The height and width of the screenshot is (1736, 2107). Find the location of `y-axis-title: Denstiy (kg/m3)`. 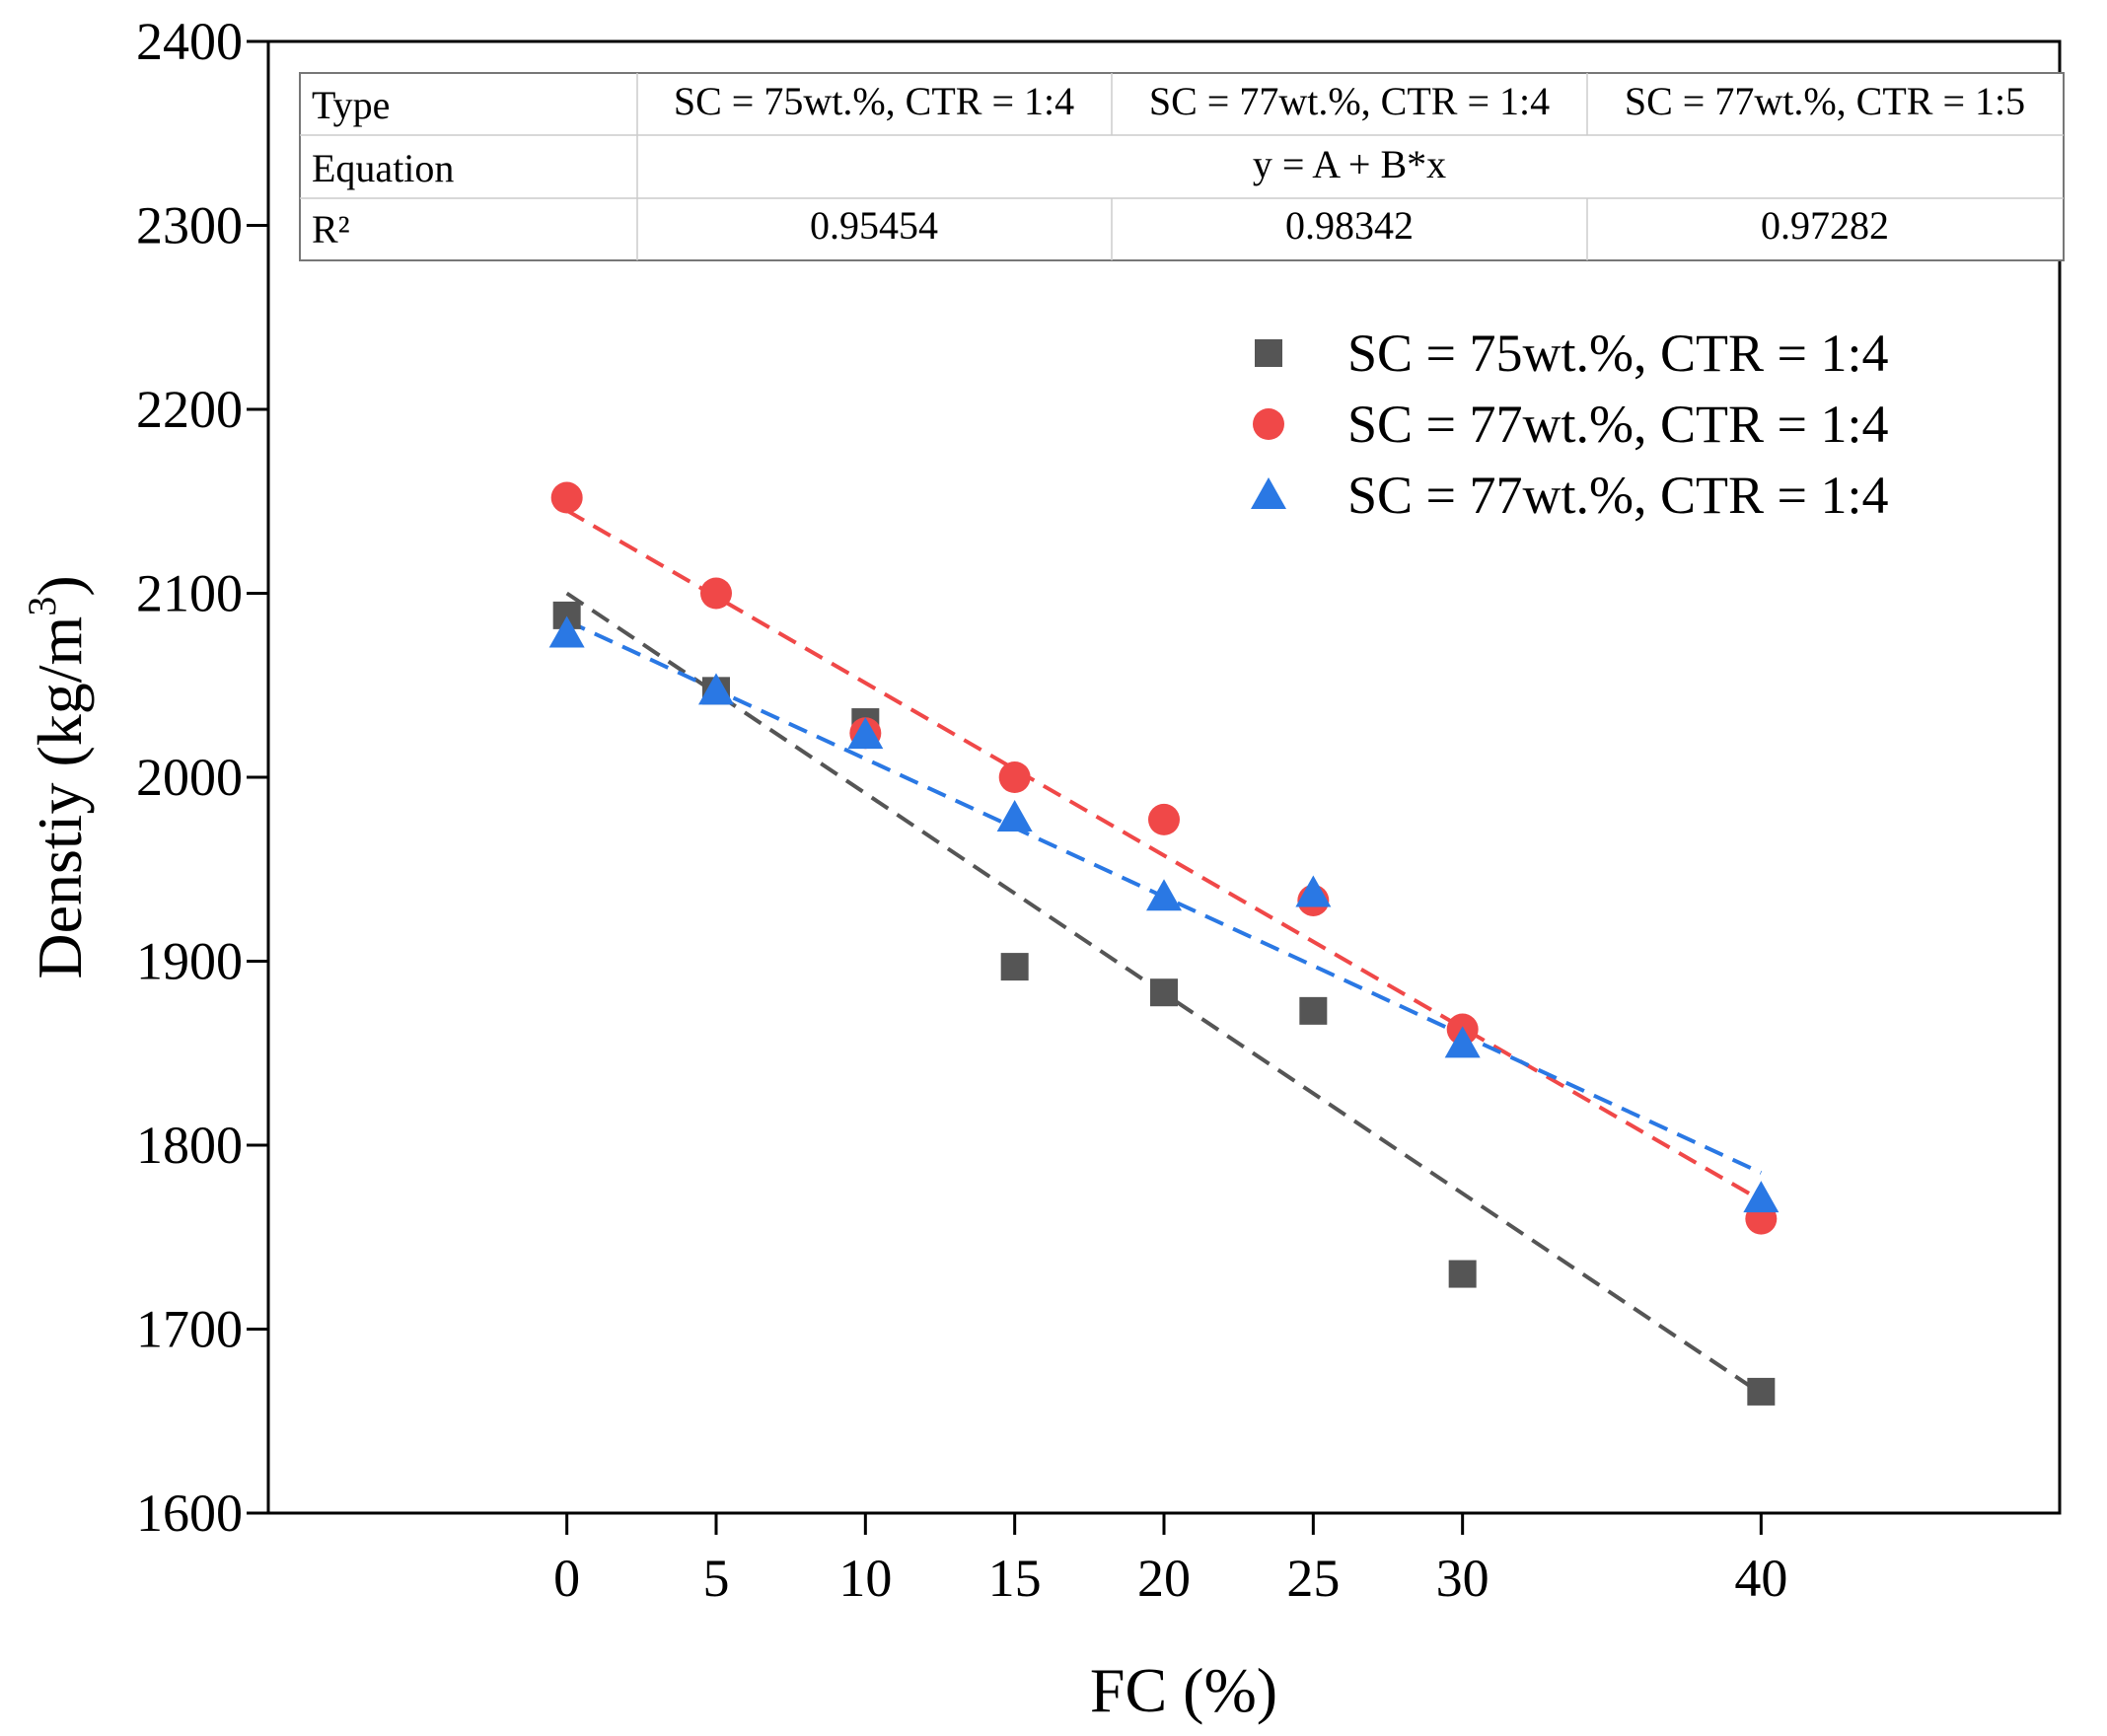

y-axis-title: Denstiy (kg/m3) is located at coordinates (57, 776).